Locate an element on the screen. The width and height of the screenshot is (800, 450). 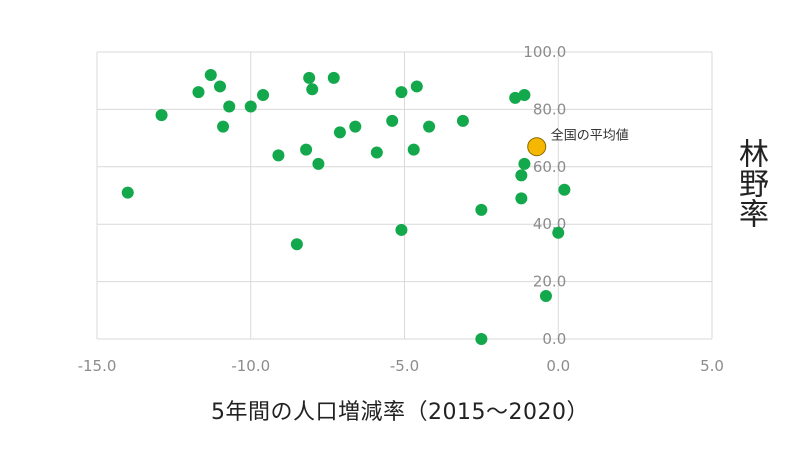
annotations: 全国の平均値 is located at coordinates (590, 136).